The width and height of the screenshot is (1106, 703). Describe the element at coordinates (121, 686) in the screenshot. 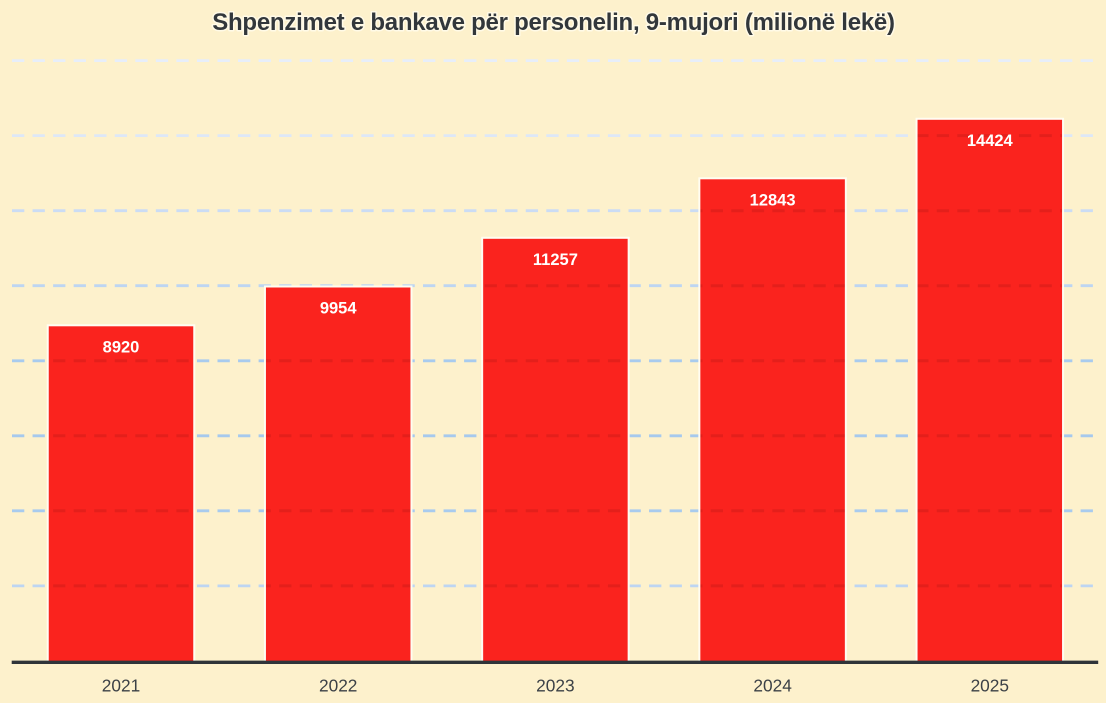

I see `svg-text: 2021` at that location.